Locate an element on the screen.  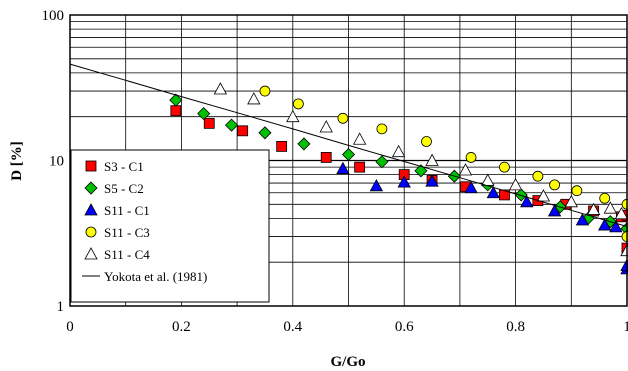
x-tick-label: 0 is located at coordinates (70, 327).